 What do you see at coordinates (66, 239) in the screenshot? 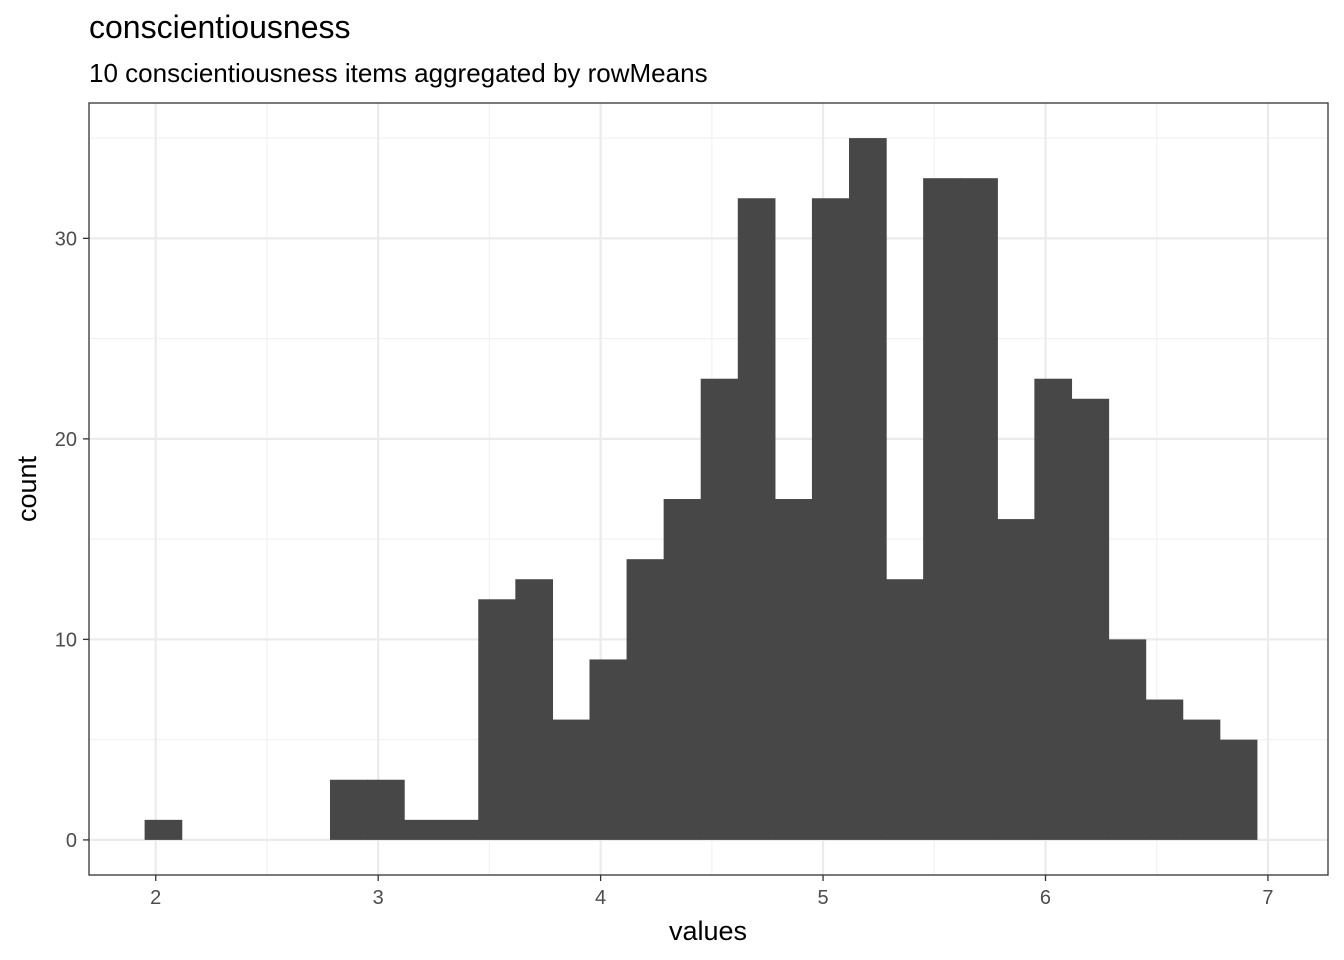
I see `y-tick-label: 30` at bounding box center [66, 239].